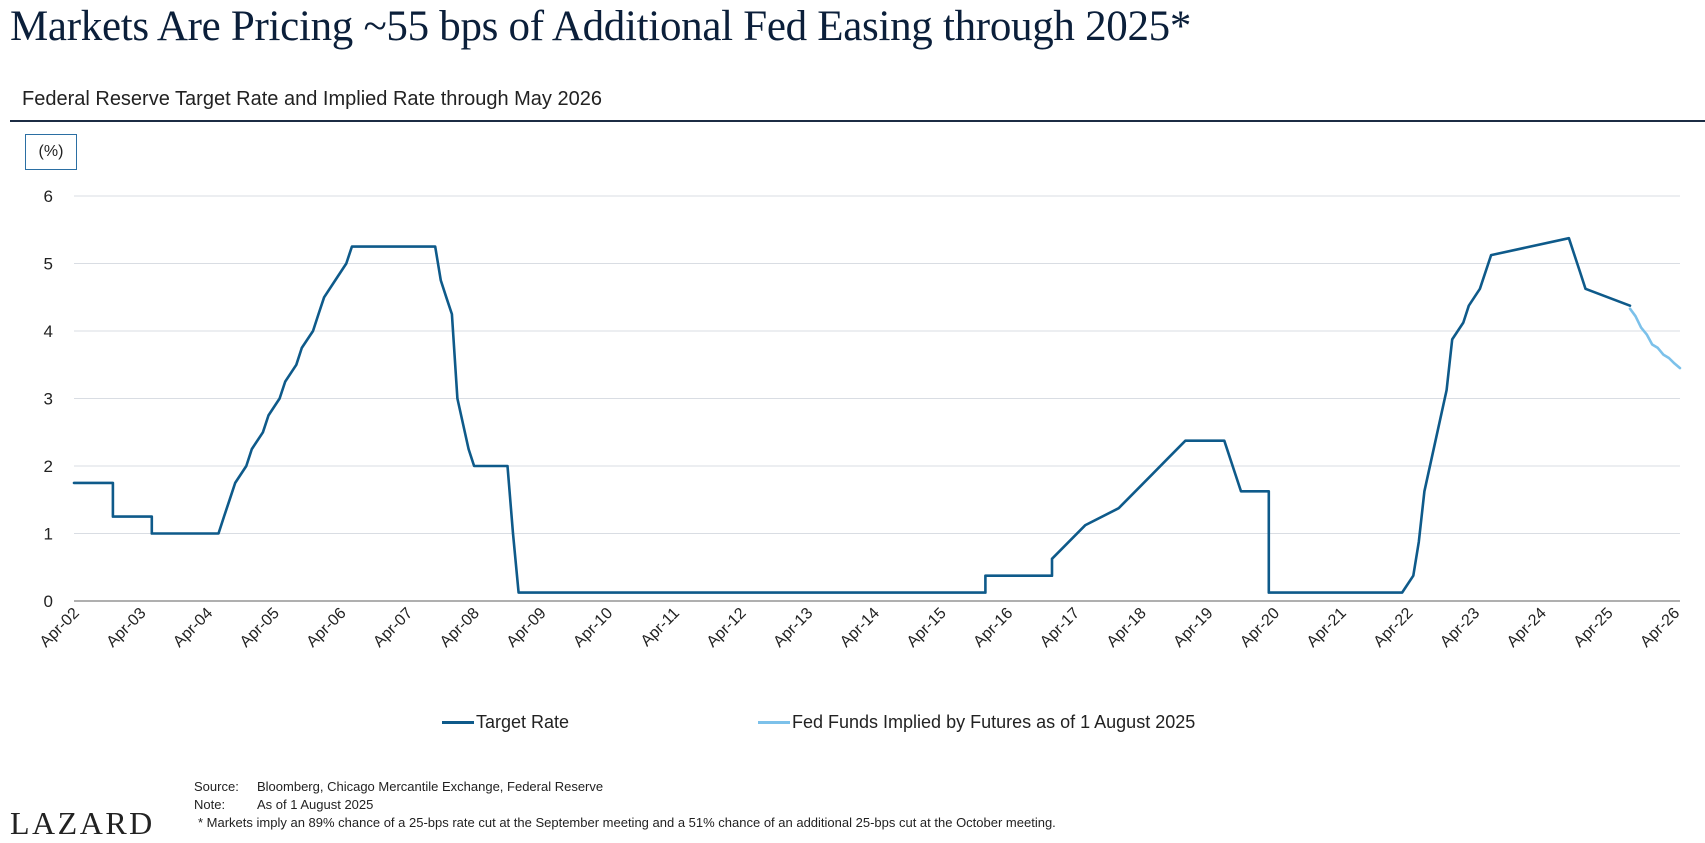 Image resolution: width=1705 pixels, height=843 pixels. Describe the element at coordinates (857, 121) in the screenshot. I see `title-divider` at that location.